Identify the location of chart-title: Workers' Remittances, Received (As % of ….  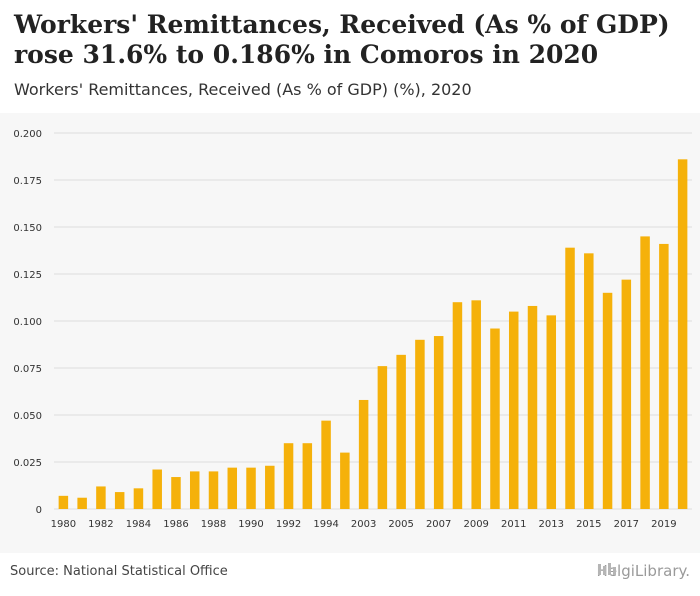
(342, 39).